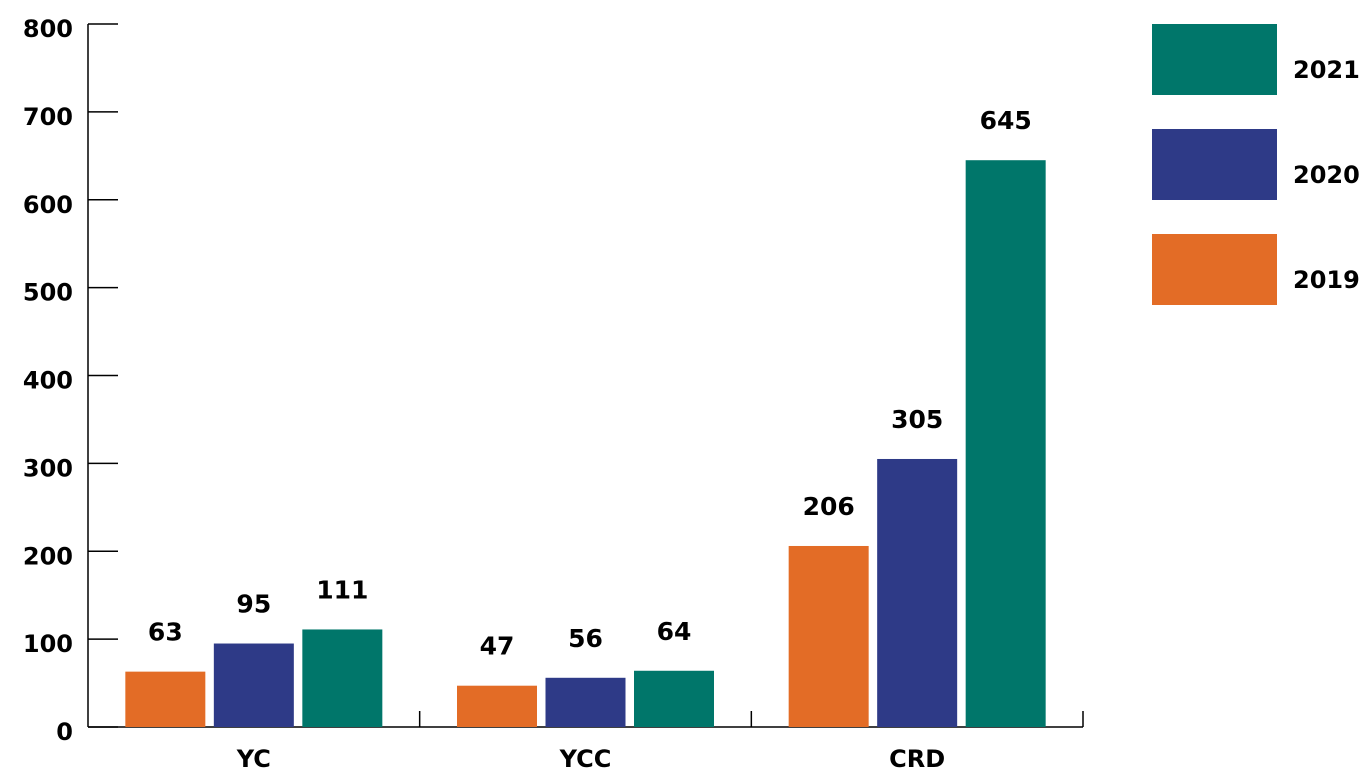  What do you see at coordinates (64, 732) in the screenshot?
I see `y-tick-label: 0` at bounding box center [64, 732].